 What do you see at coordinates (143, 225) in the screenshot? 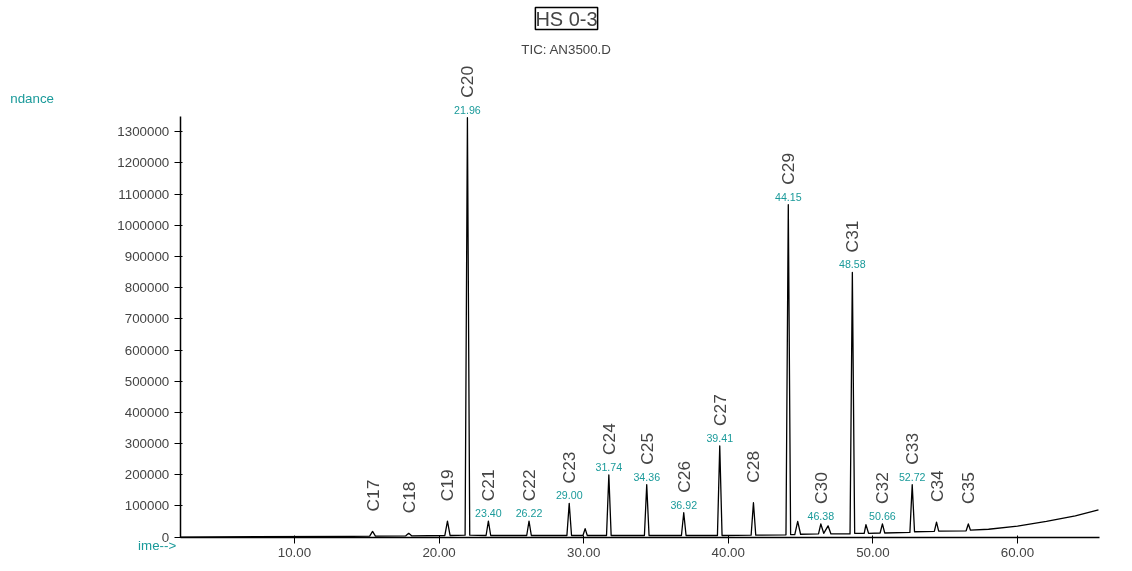
I see `y-tick-label: 1000000` at bounding box center [143, 225].